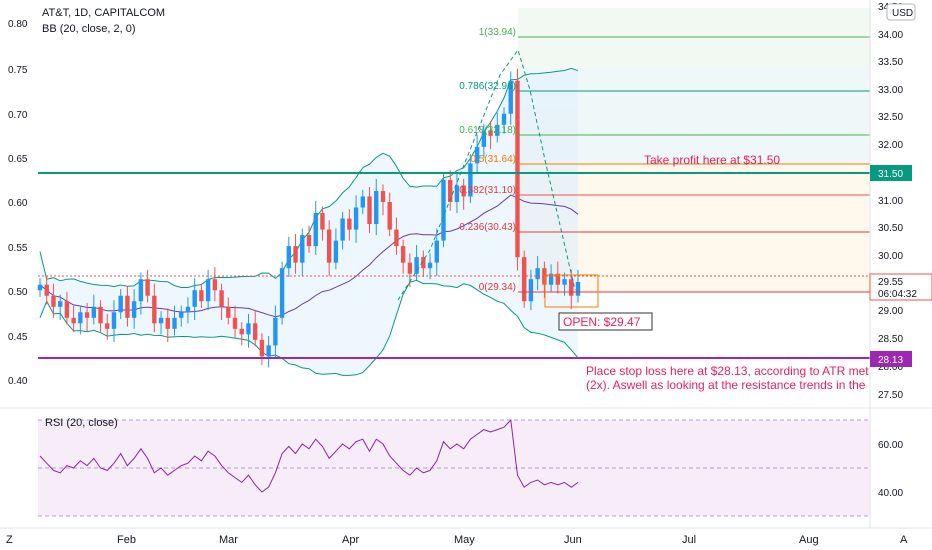  I want to click on time-label: Aug, so click(809, 540).